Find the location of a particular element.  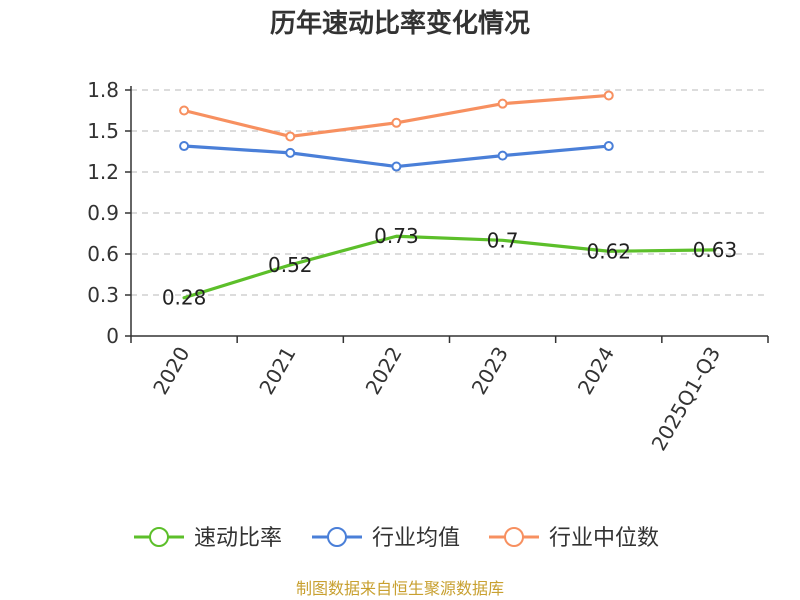

y-tick-label: 1.8 is located at coordinates (103, 90).